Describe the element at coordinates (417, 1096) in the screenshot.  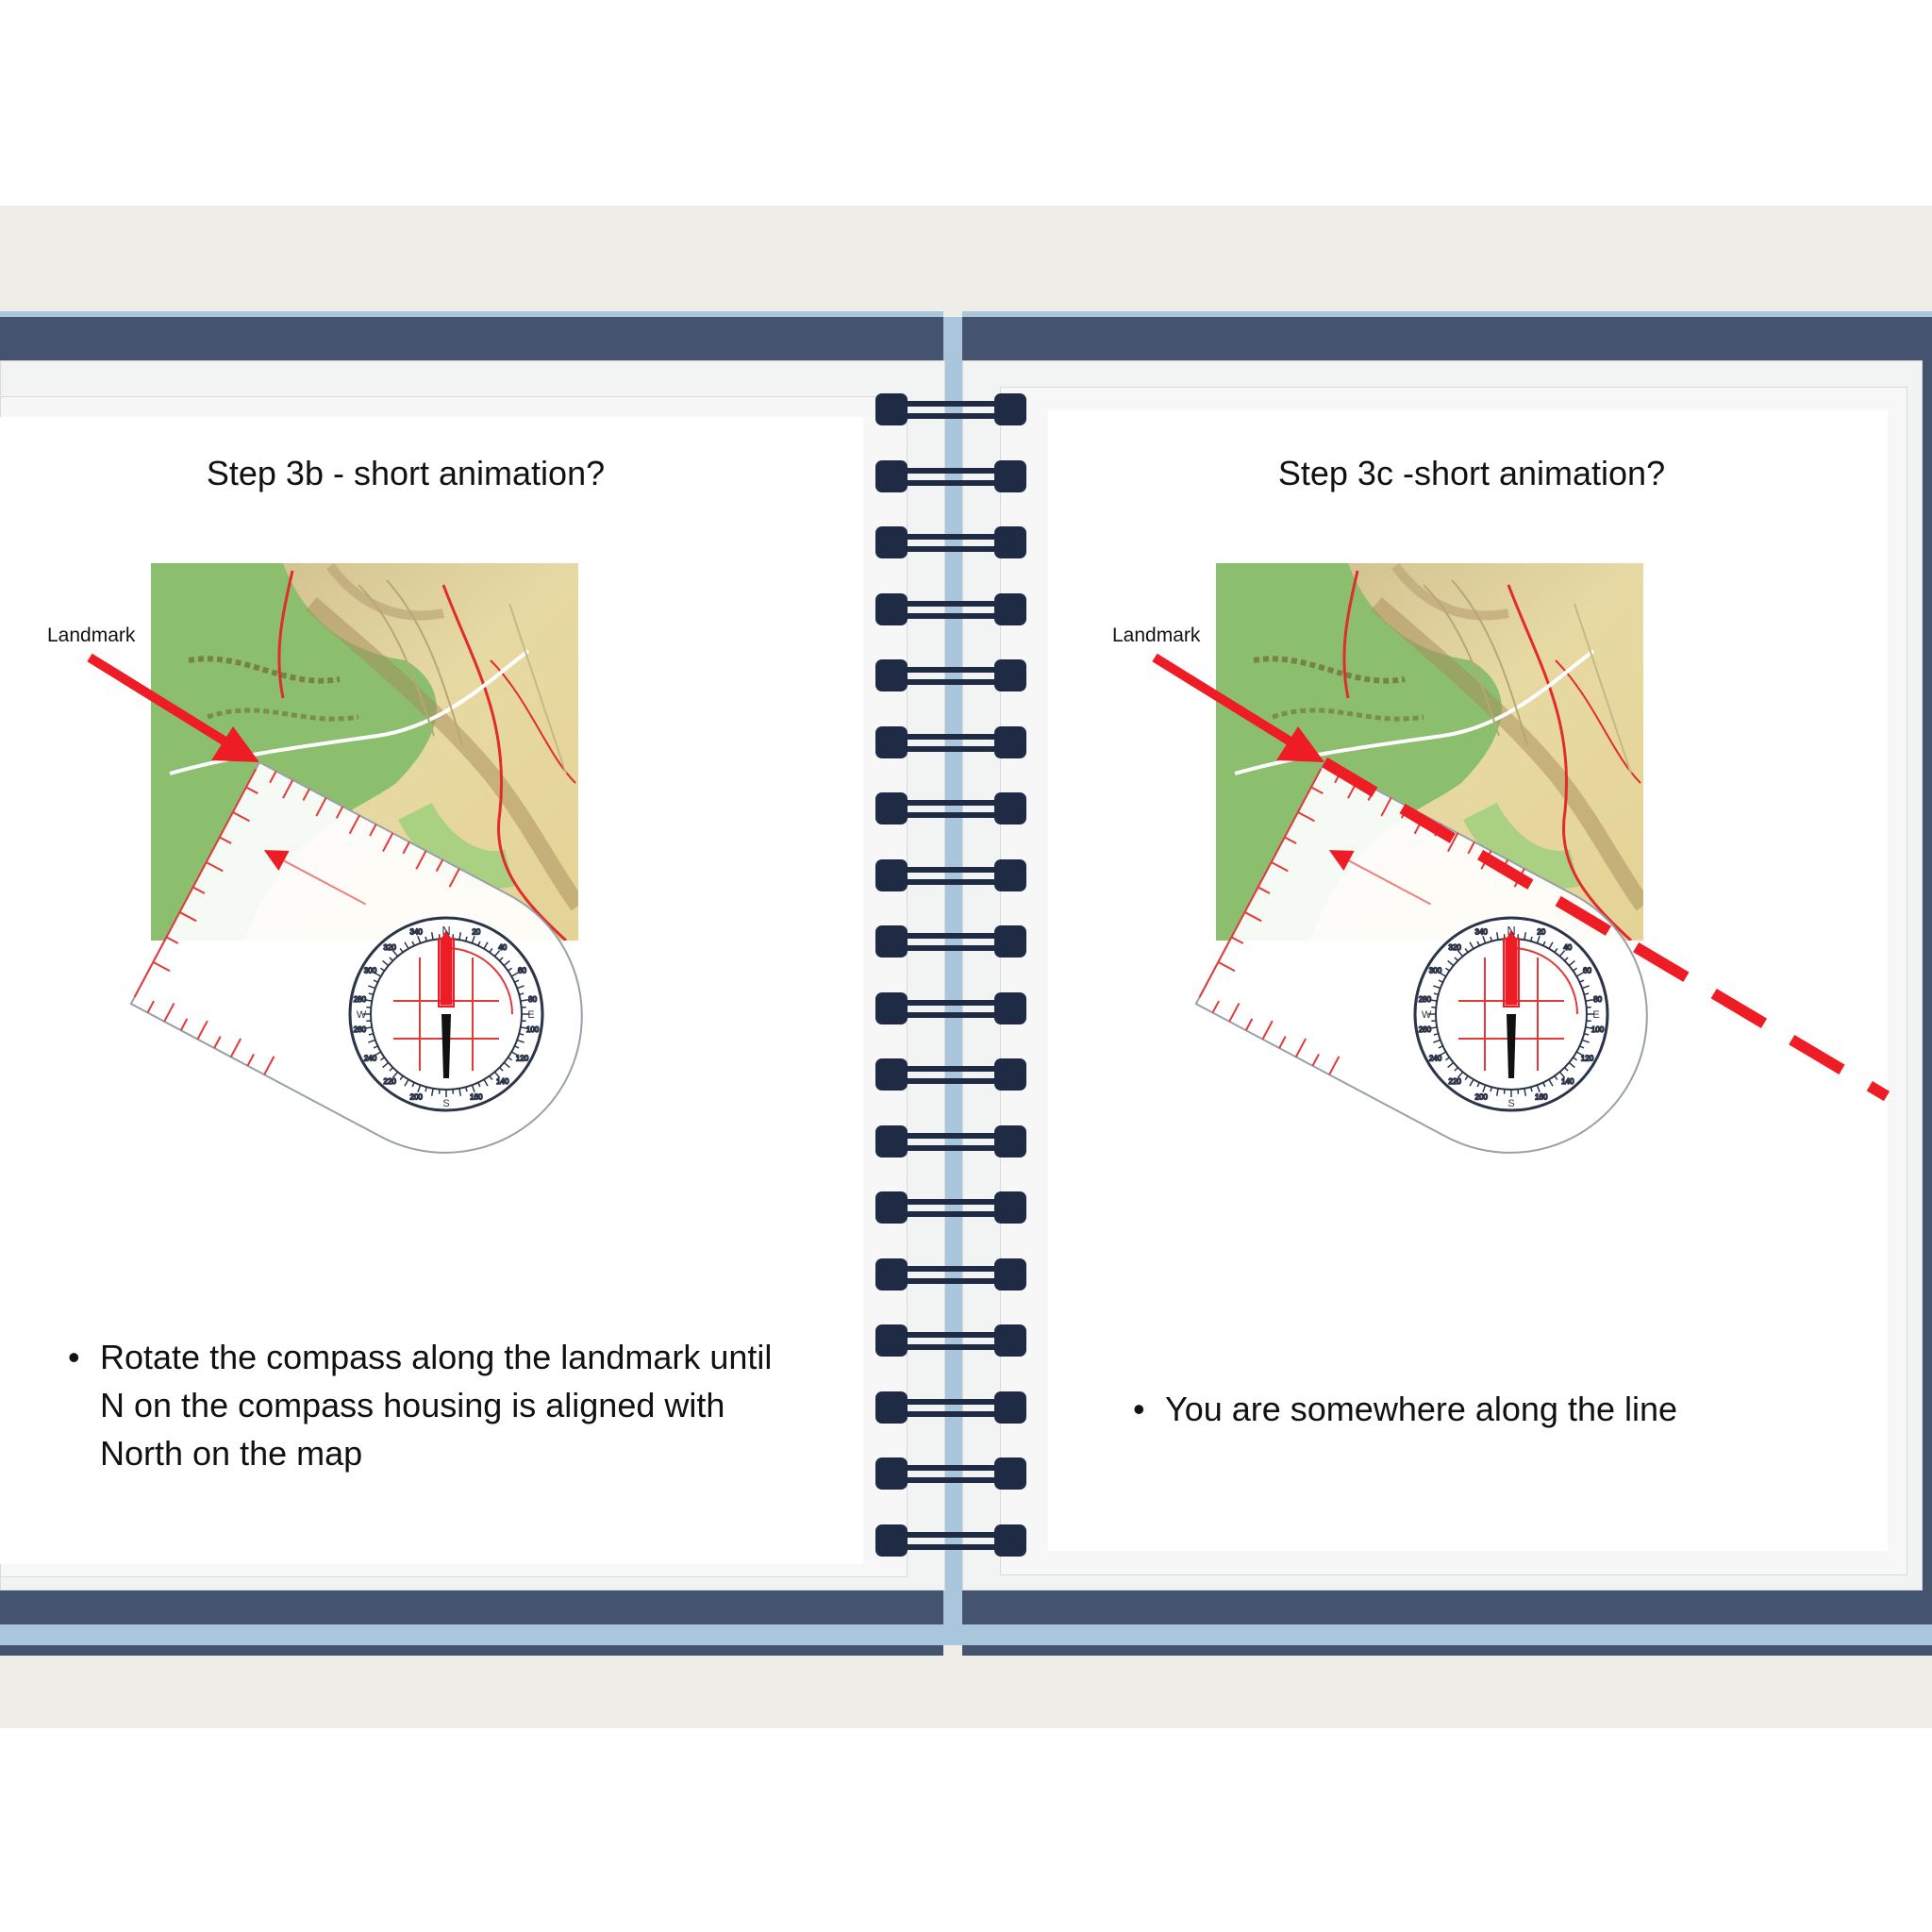
I see `dial-label: 200` at that location.